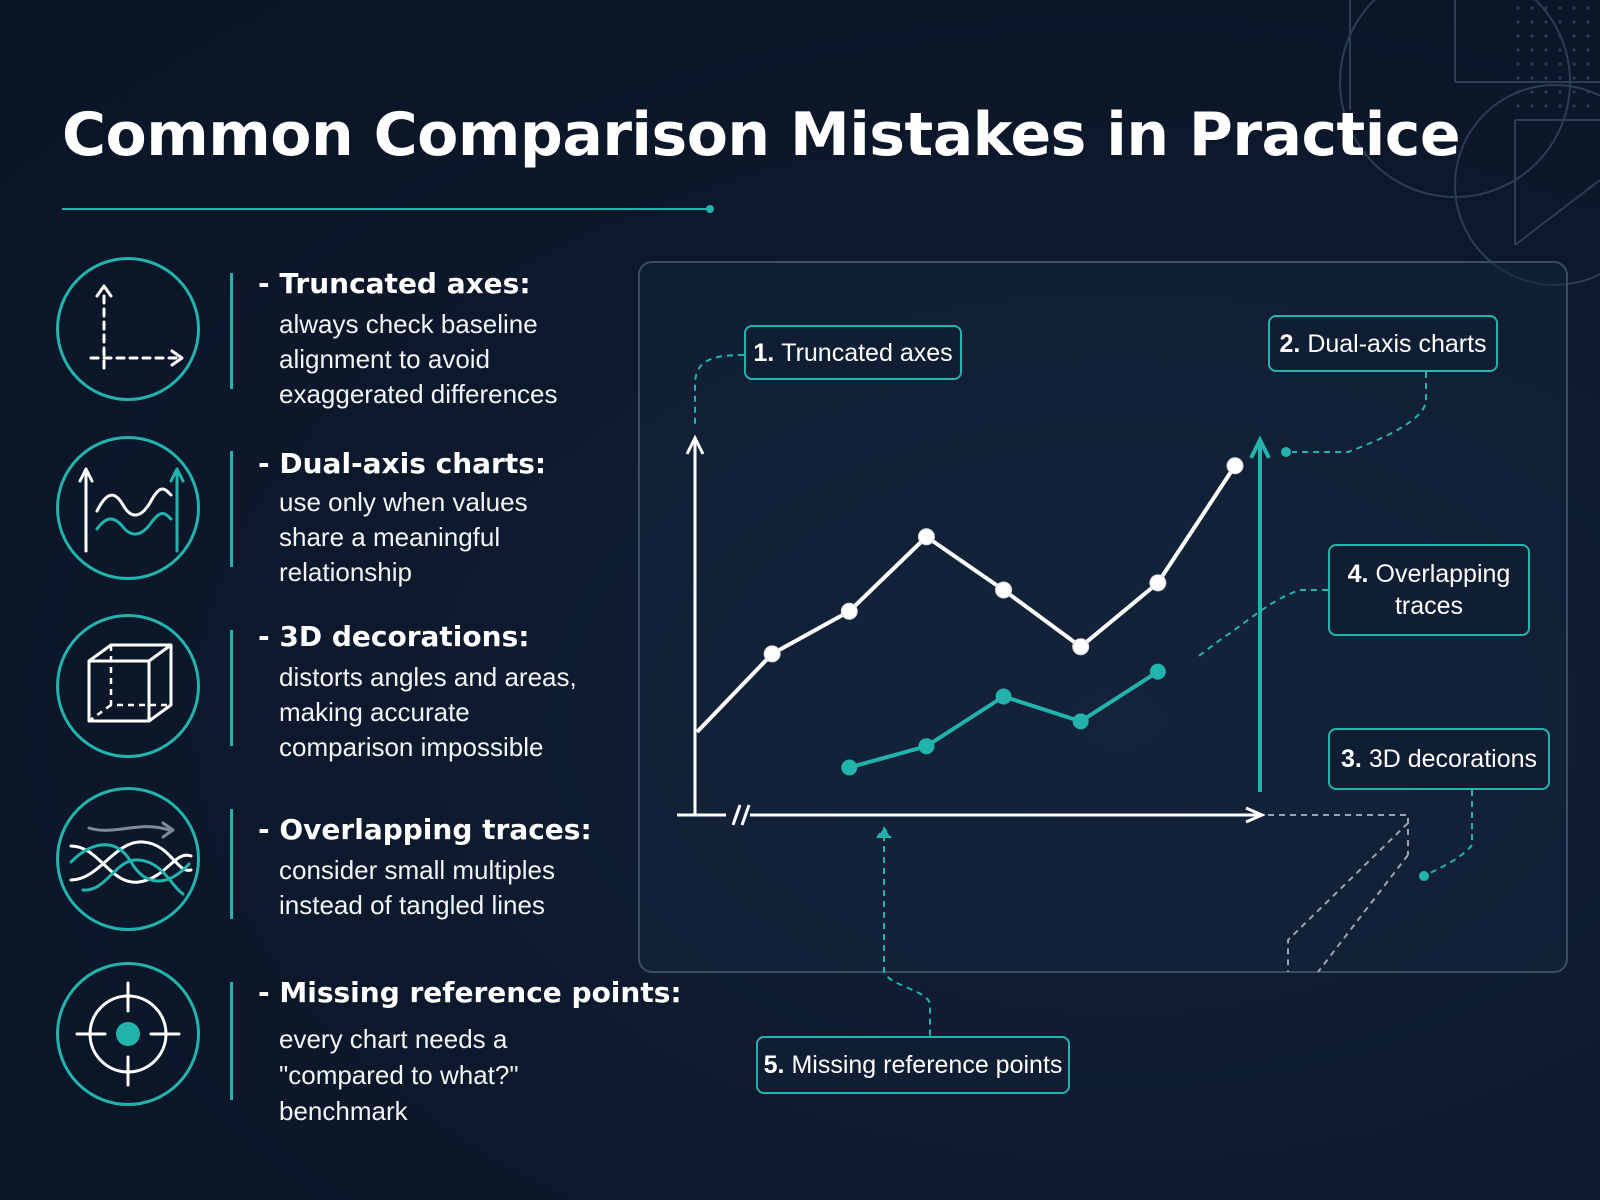  Describe the element at coordinates (1429, 590) in the screenshot. I see `callout-overlapping-traces: 4. Overlapping traces` at that location.